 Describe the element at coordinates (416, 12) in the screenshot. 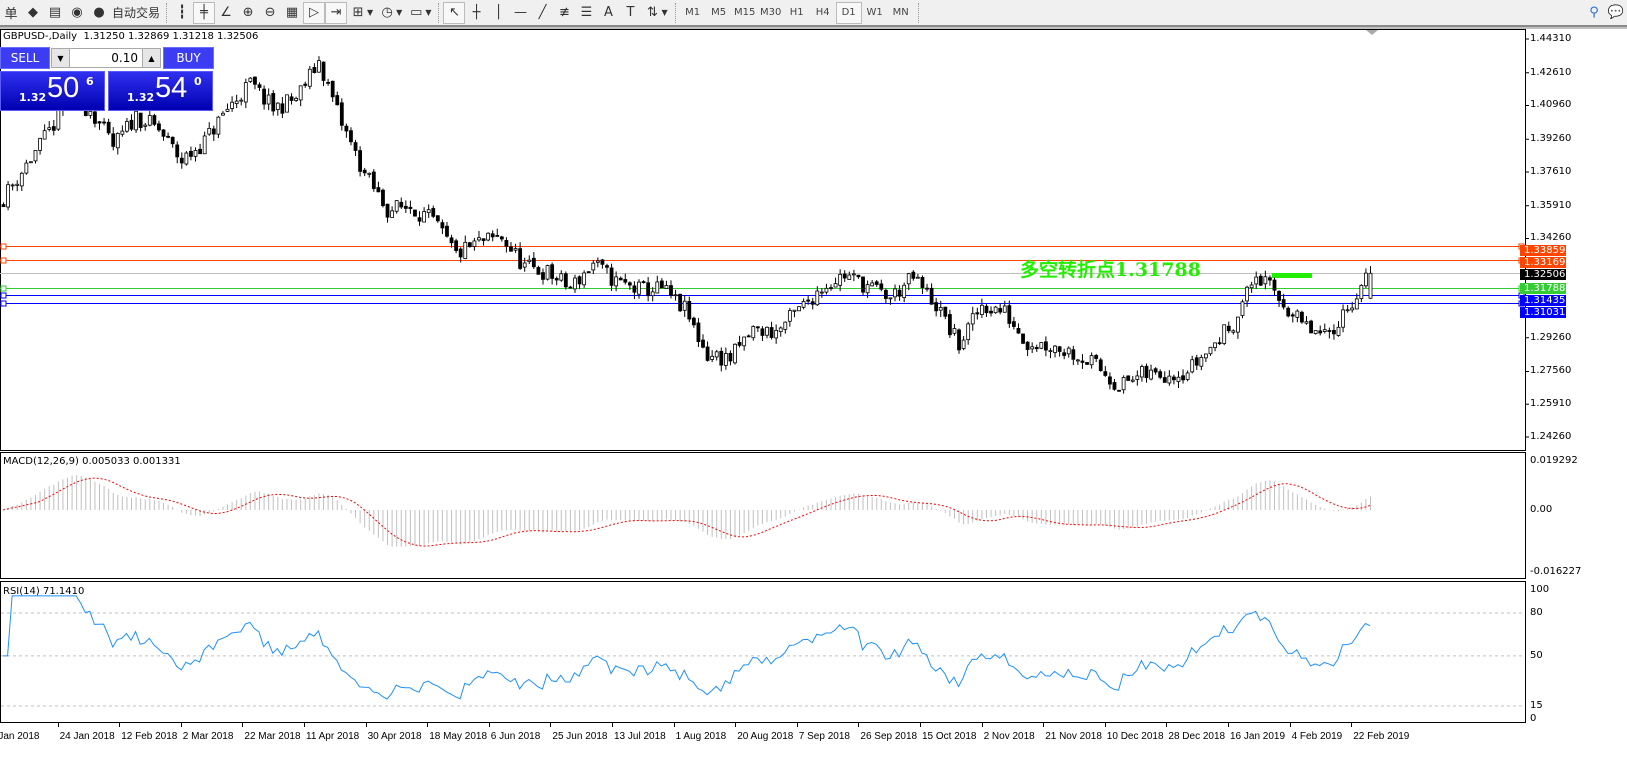

I see `templates-icon: ▭` at that location.